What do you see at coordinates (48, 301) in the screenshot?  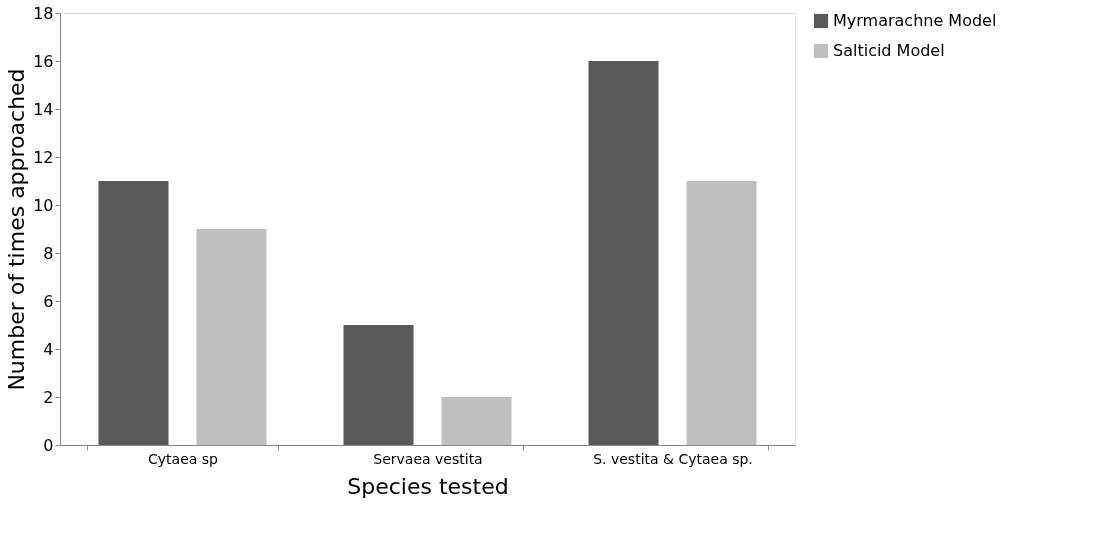 I see `y-tick-label: 6` at bounding box center [48, 301].